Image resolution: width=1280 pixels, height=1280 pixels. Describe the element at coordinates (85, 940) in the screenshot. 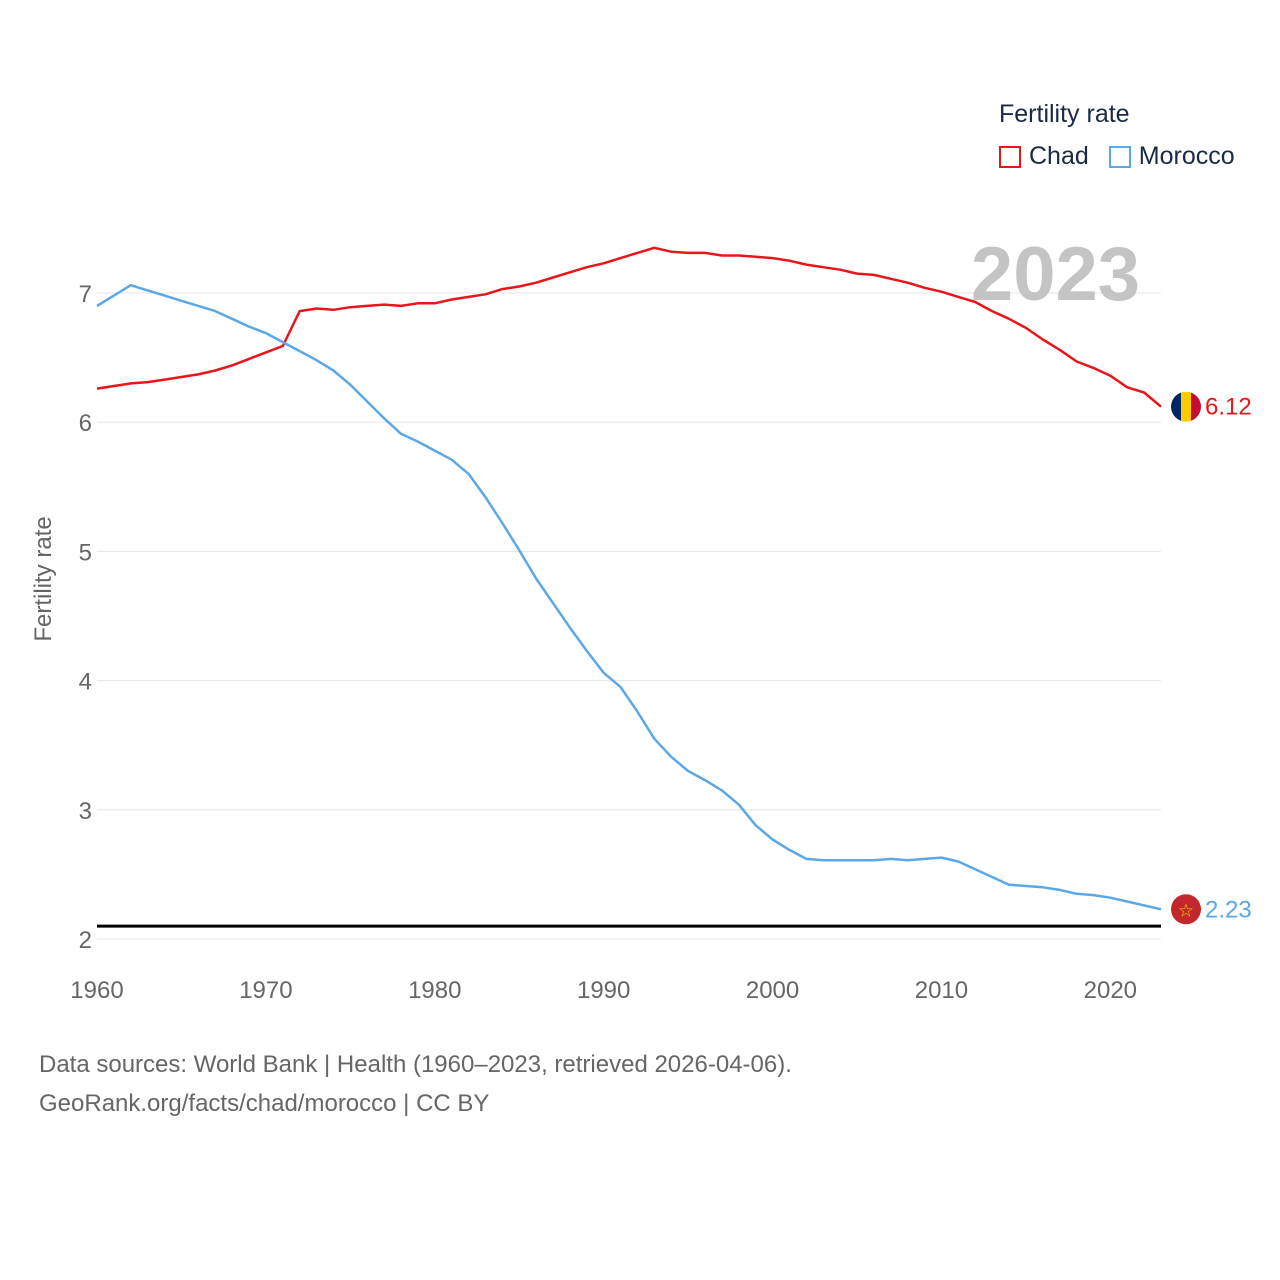

I see `y-tick-label: 2` at that location.